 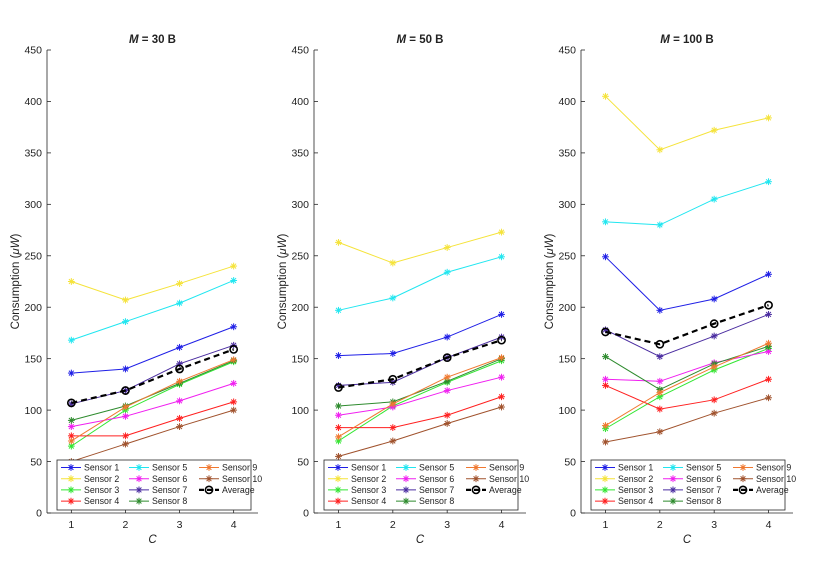 I want to click on legend-entry: Sensor 8, so click(x=692, y=501).